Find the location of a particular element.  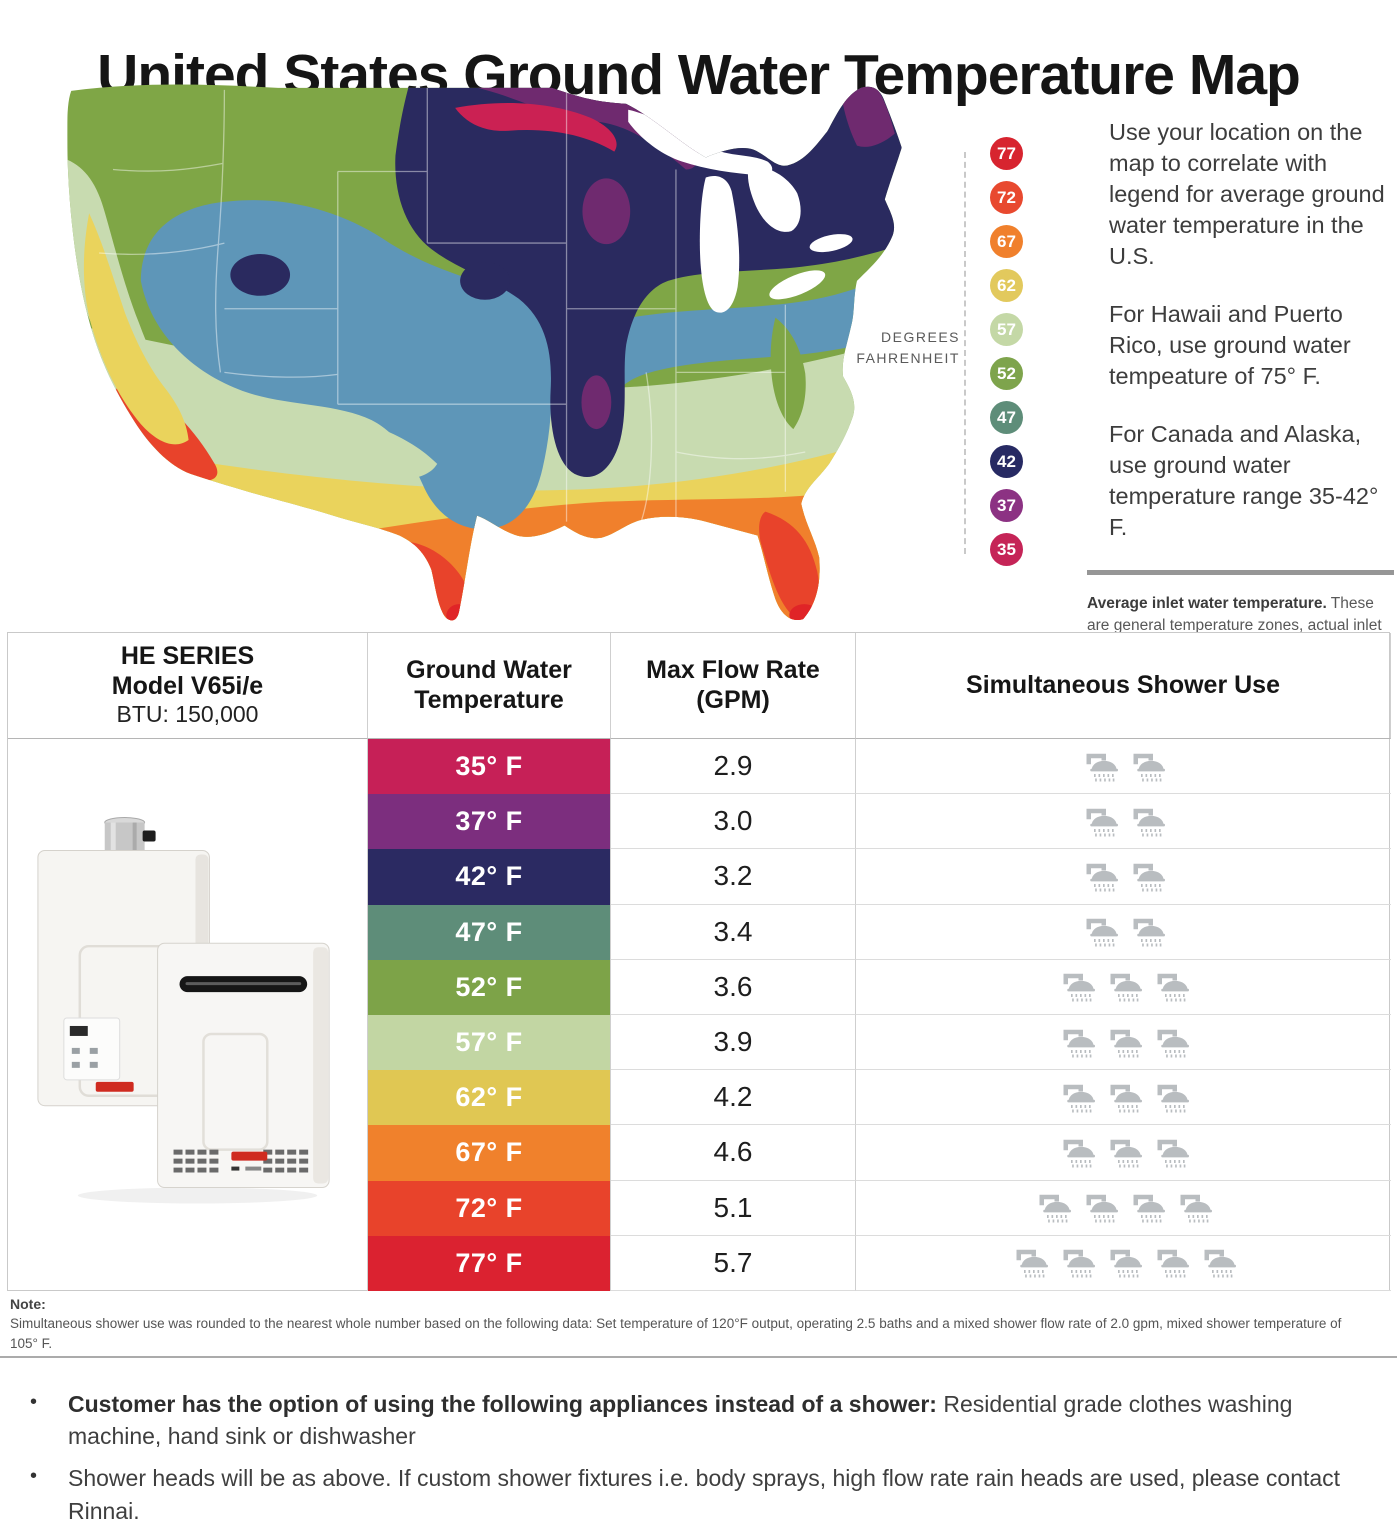

product-btu: BTU: 150,000 is located at coordinates (187, 714).